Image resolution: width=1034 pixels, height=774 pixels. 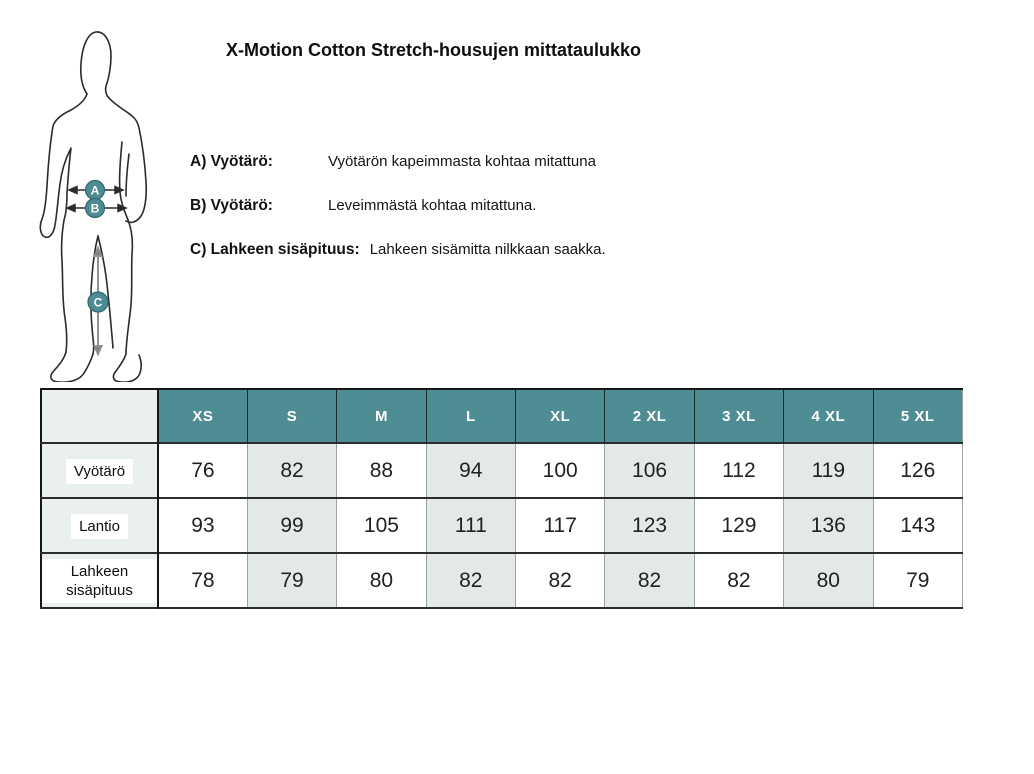 What do you see at coordinates (487, 249) in the screenshot?
I see `legend-desc-c: Lahkeen sisämitta nilkkaan saakka.` at bounding box center [487, 249].